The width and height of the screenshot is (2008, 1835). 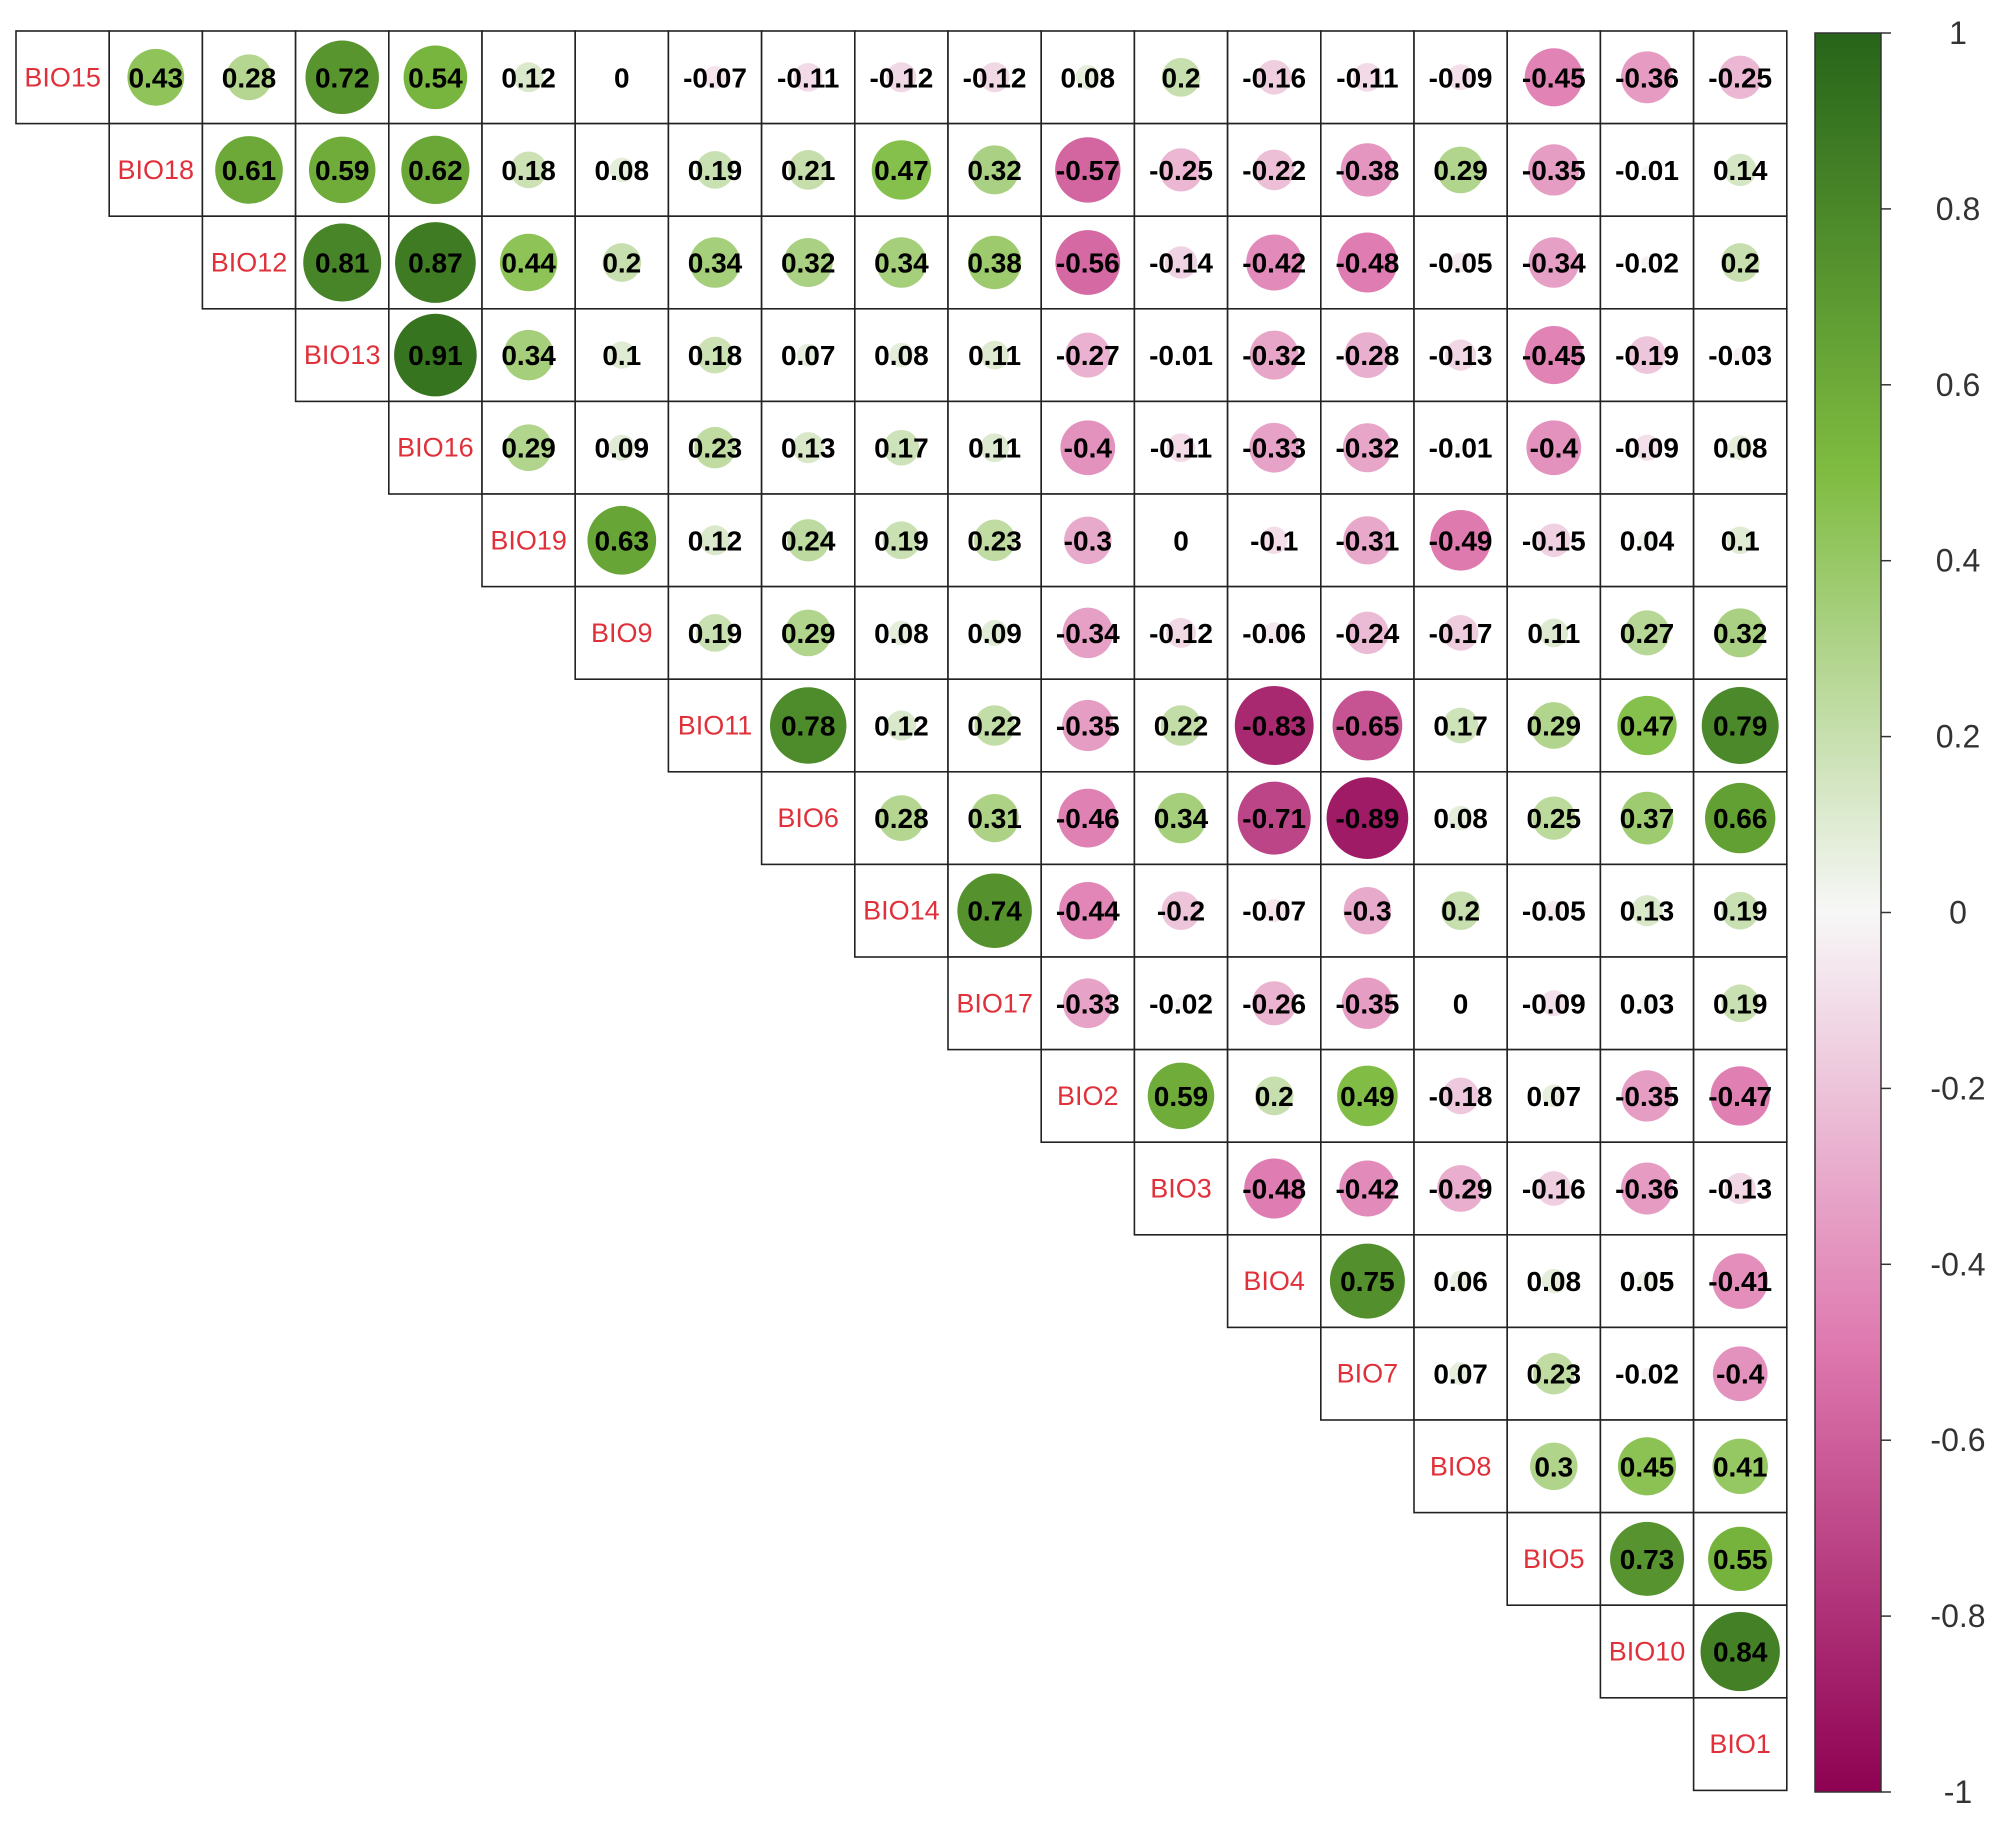 I want to click on corr-value-bio13-bio10: -0.19, so click(x=1647, y=355).